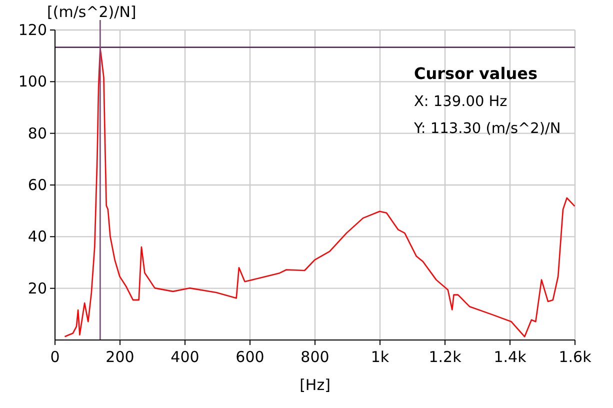  Describe the element at coordinates (510, 357) in the screenshot. I see `x-tick-label: 1.4k` at that location.